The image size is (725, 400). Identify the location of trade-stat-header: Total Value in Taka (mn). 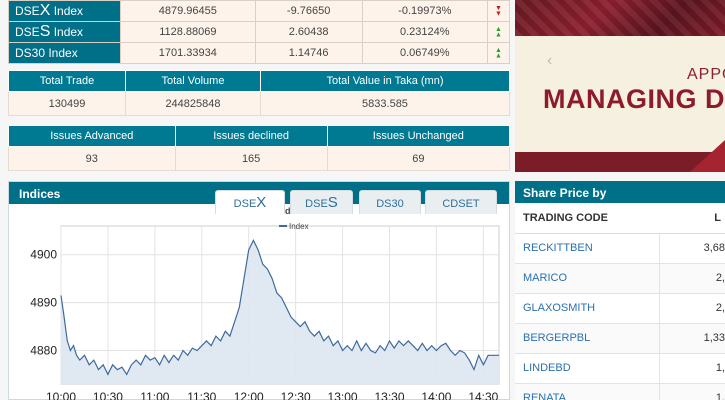
(385, 81).